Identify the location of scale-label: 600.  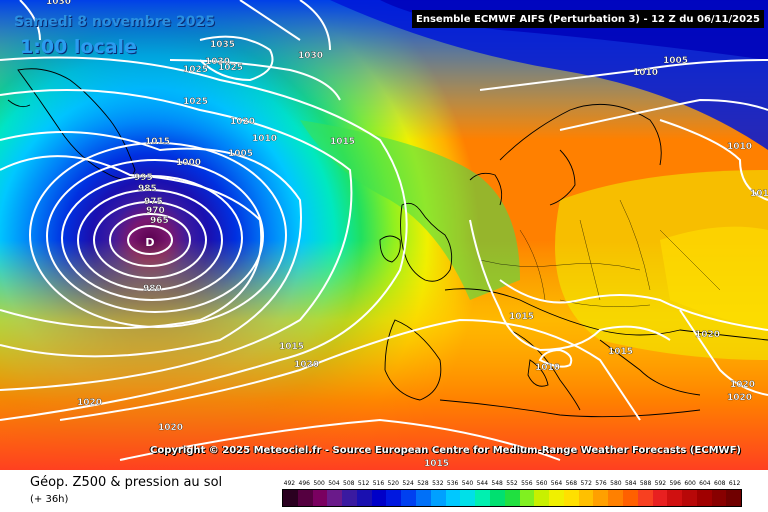
(690, 483).